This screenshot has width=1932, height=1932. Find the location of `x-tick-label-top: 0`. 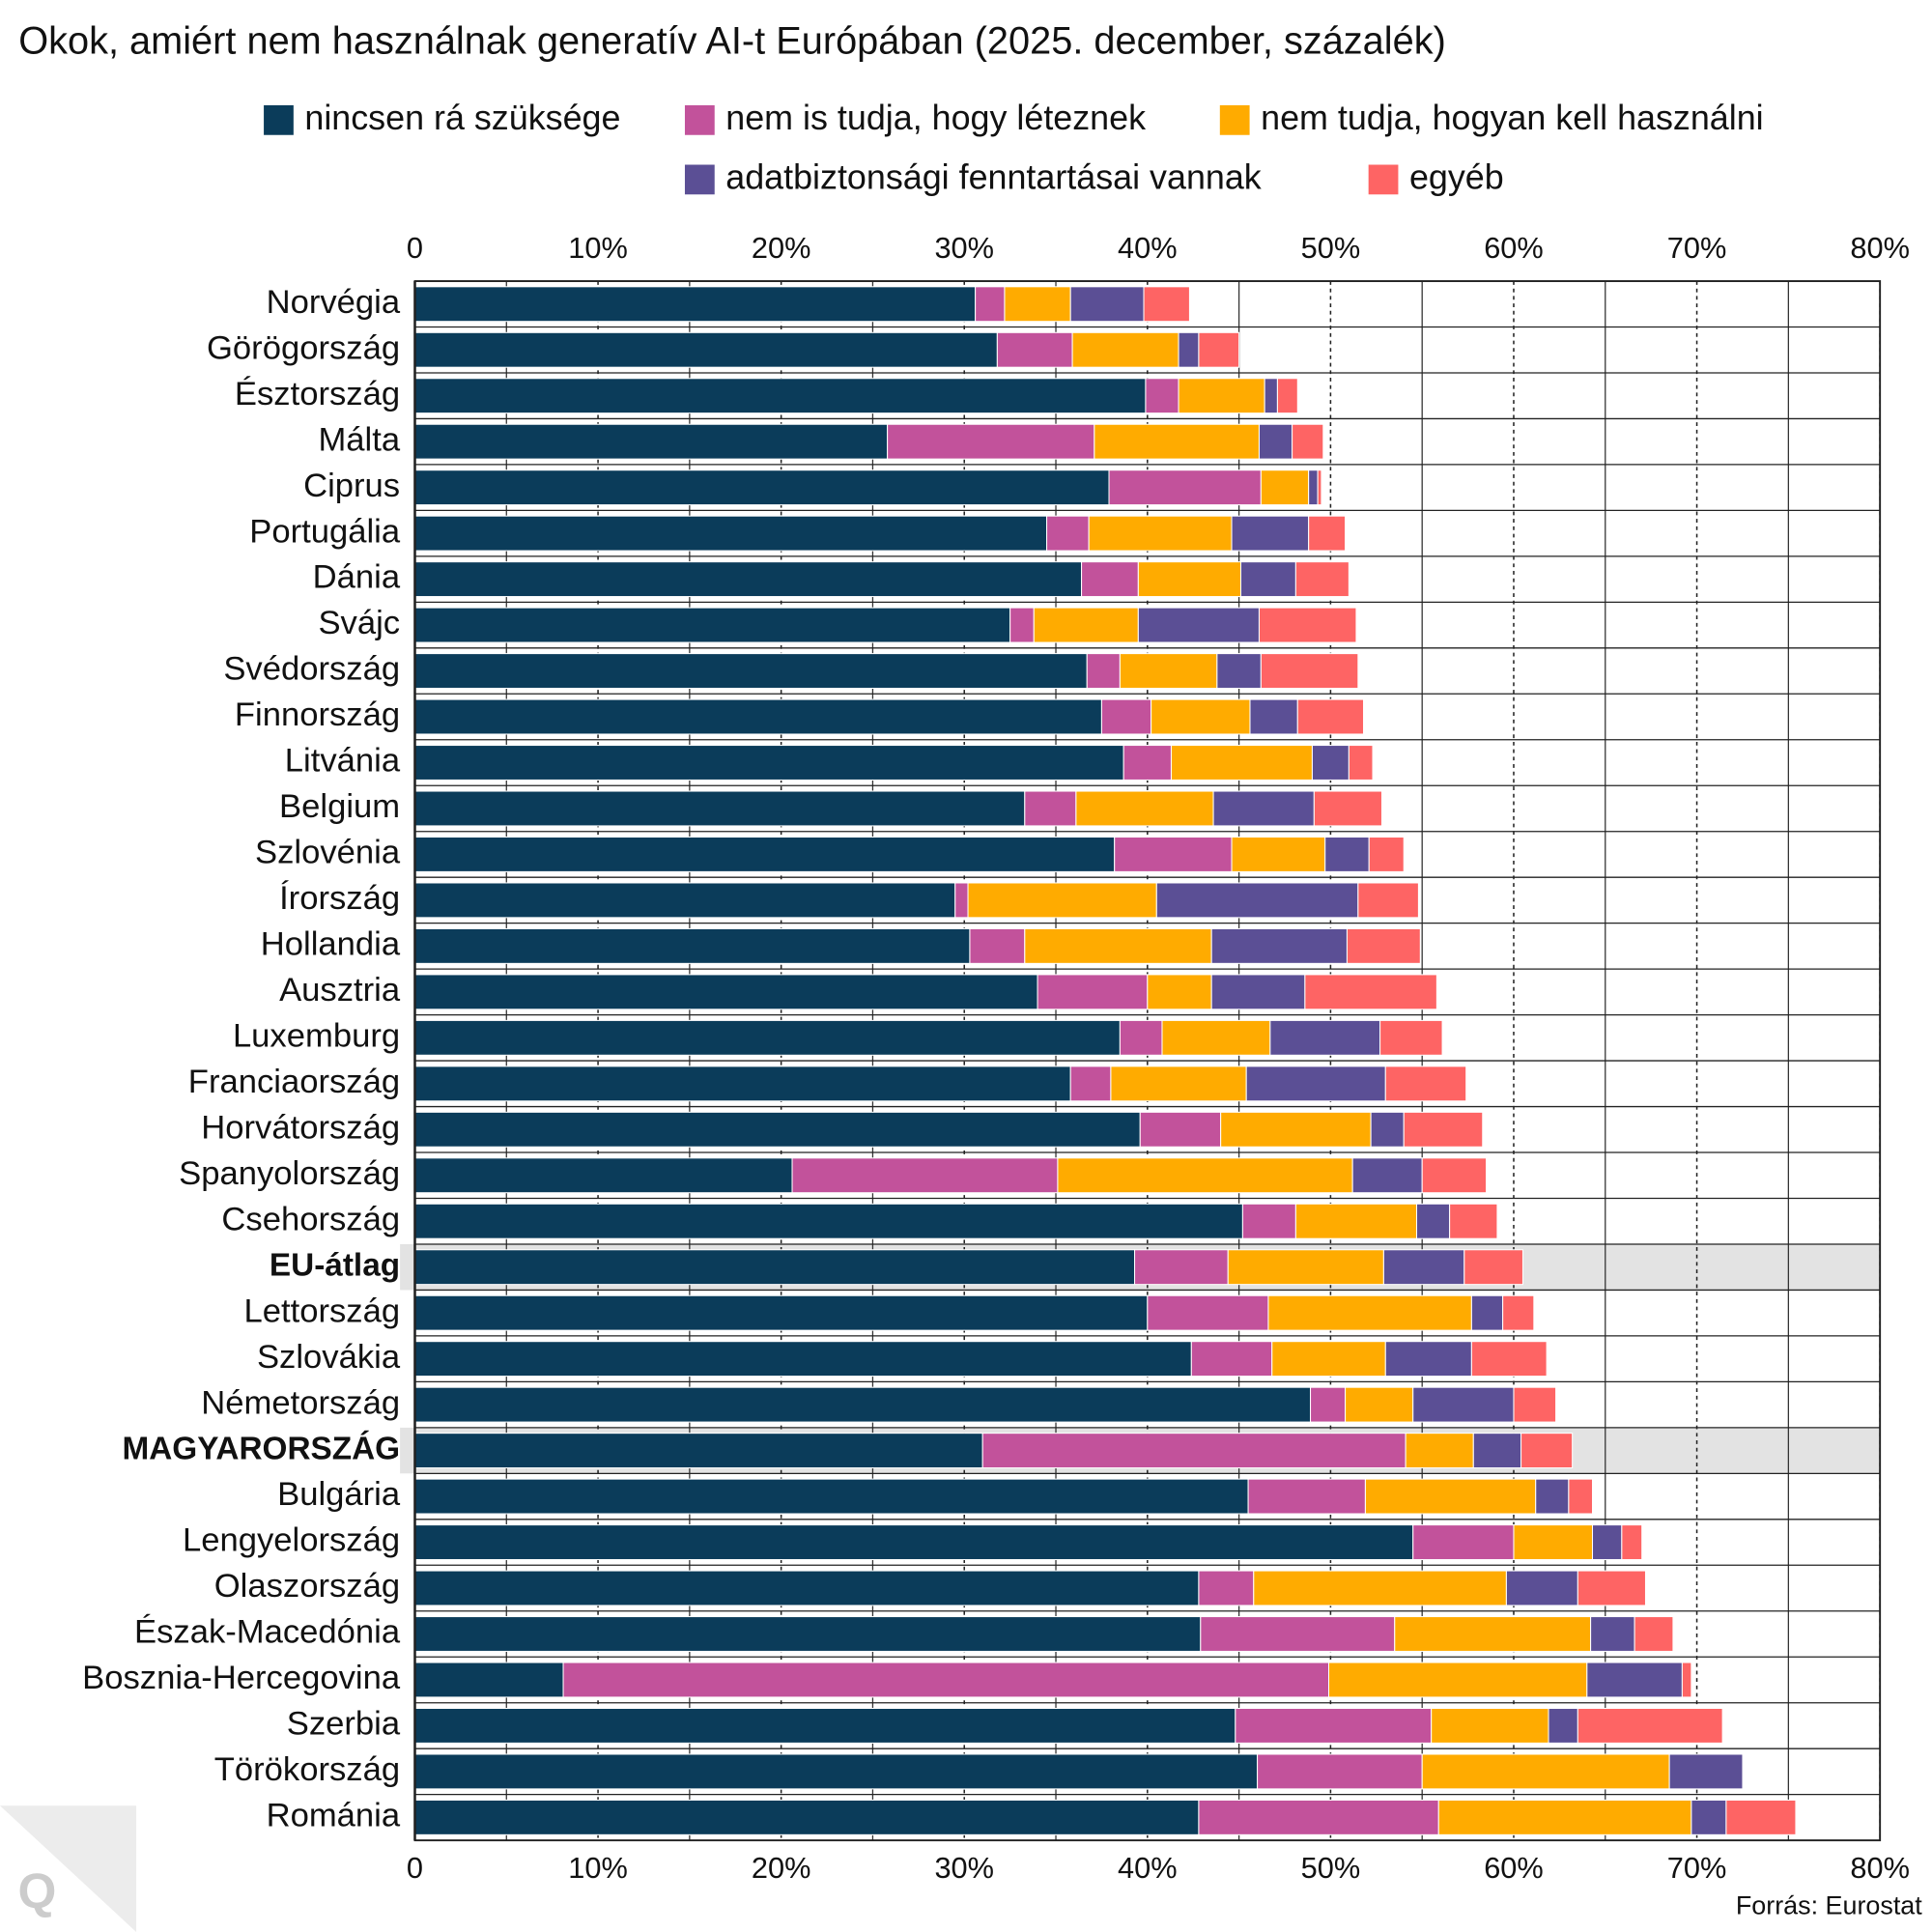

x-tick-label-top: 0 is located at coordinates (415, 248).